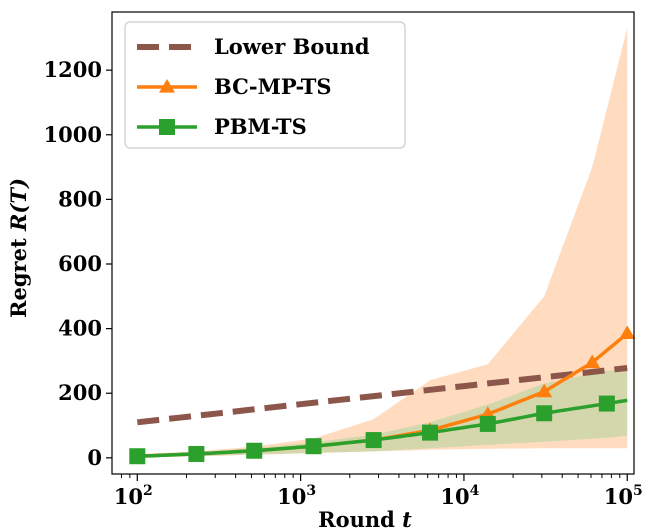  What do you see at coordinates (167, 127) in the screenshot?
I see `legend-marker-pbm-ts` at bounding box center [167, 127].